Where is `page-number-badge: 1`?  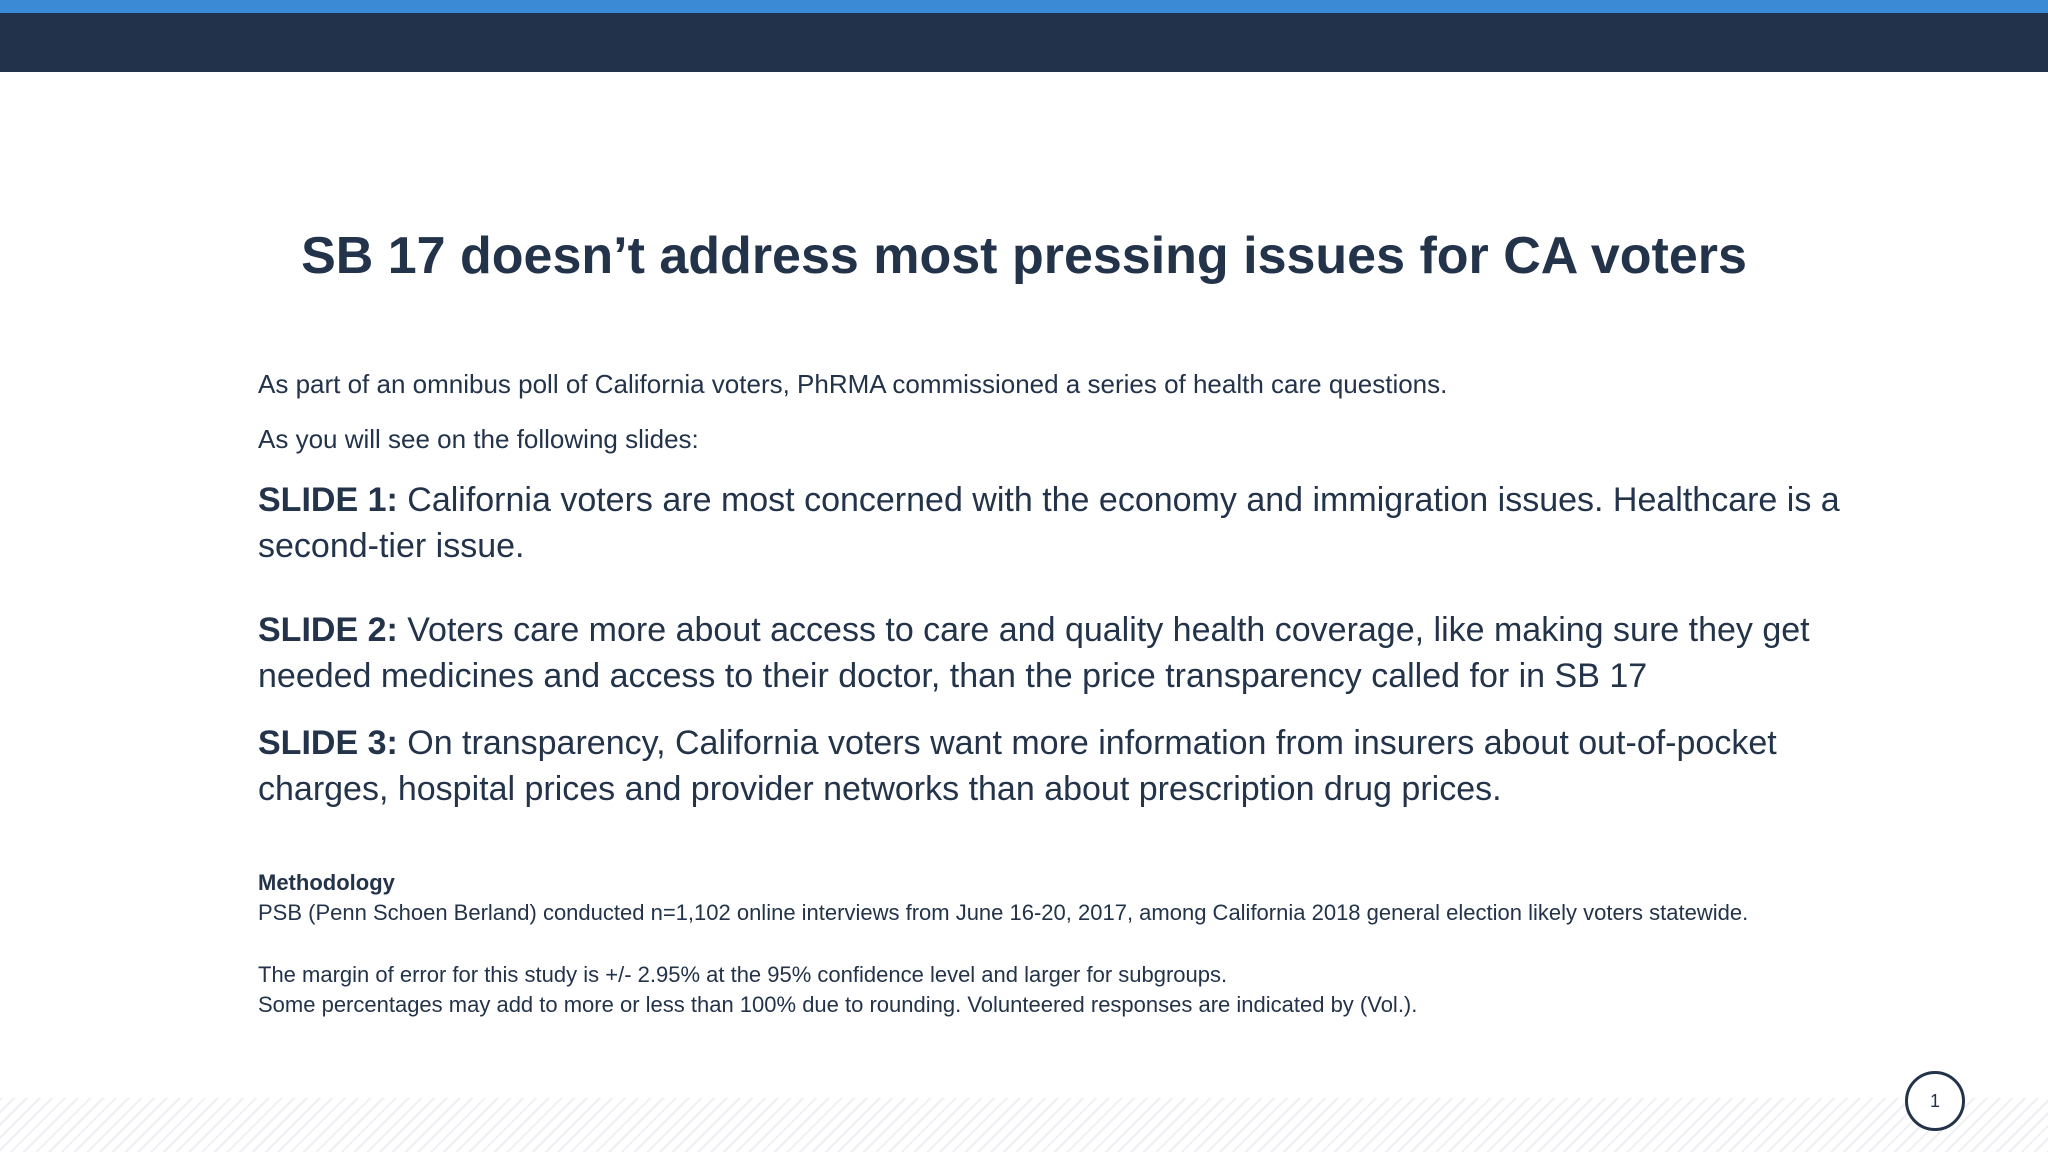 page-number-badge: 1 is located at coordinates (1935, 1101).